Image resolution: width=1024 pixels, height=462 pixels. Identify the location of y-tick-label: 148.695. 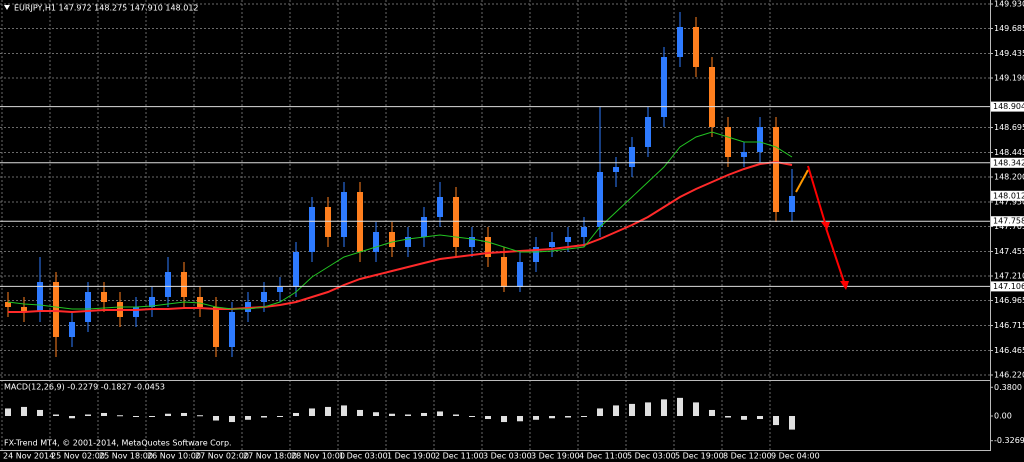
(1009, 127).